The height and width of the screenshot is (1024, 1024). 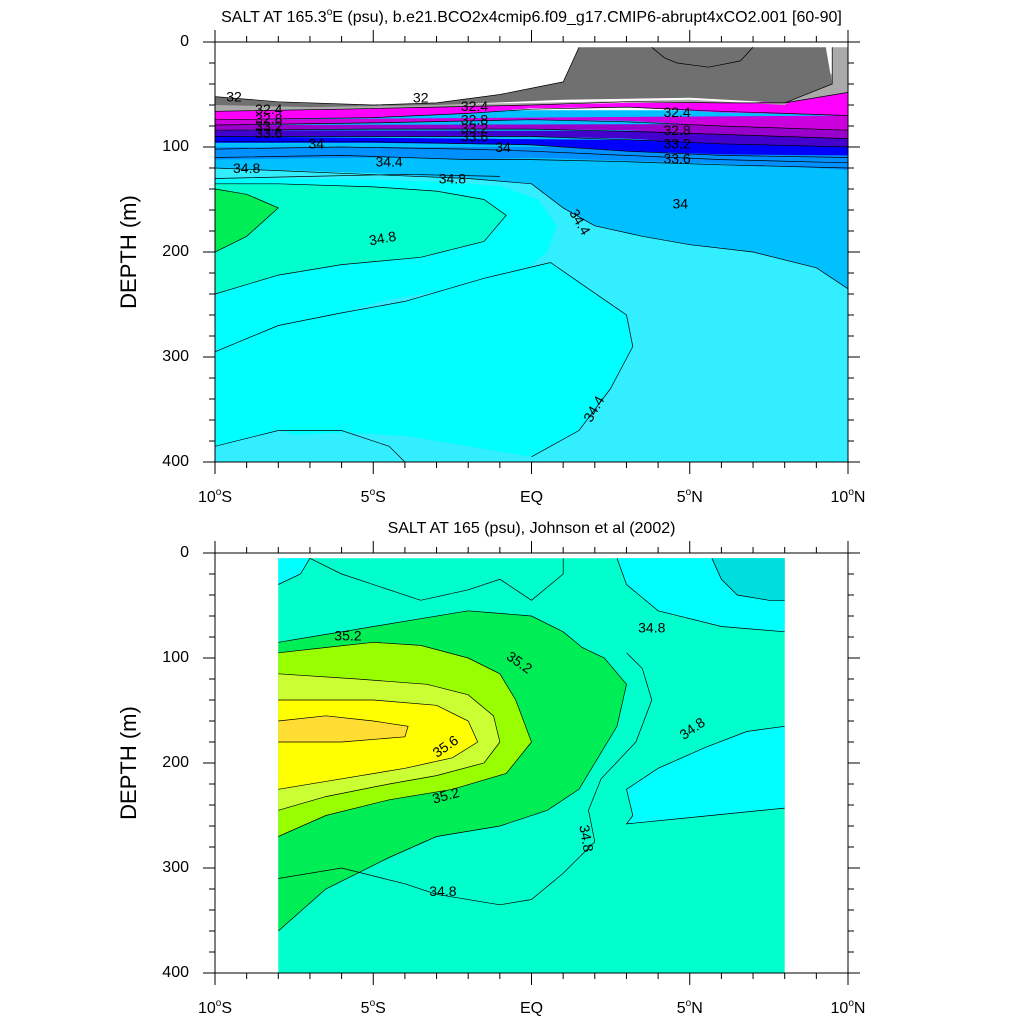 What do you see at coordinates (680, 203) in the screenshot?
I see `contour-label-0-20: 34` at bounding box center [680, 203].